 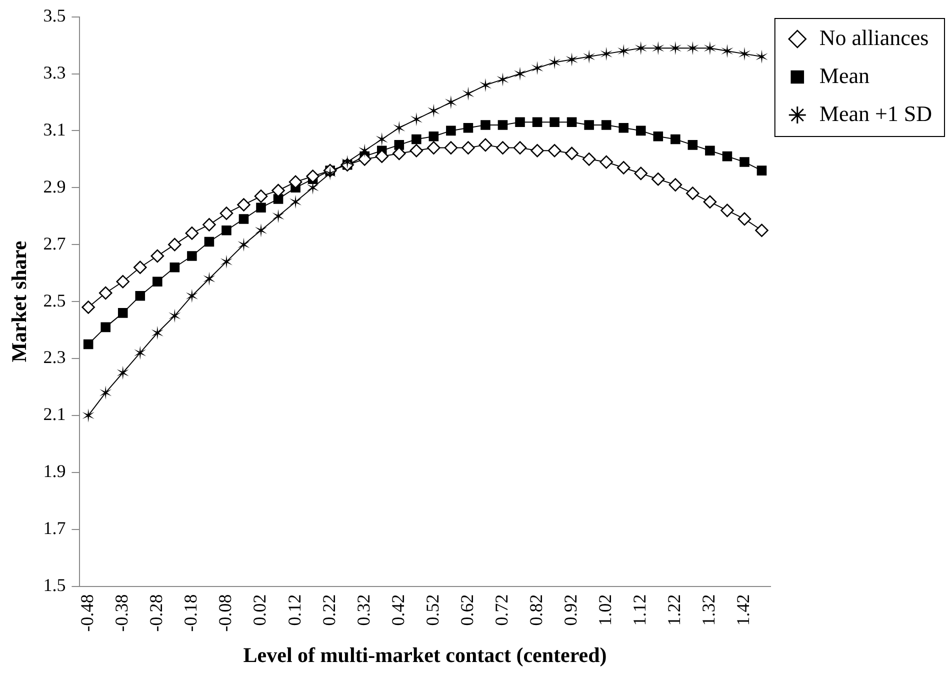 What do you see at coordinates (708, 610) in the screenshot?
I see `x-tick-label: 1.32` at bounding box center [708, 610].